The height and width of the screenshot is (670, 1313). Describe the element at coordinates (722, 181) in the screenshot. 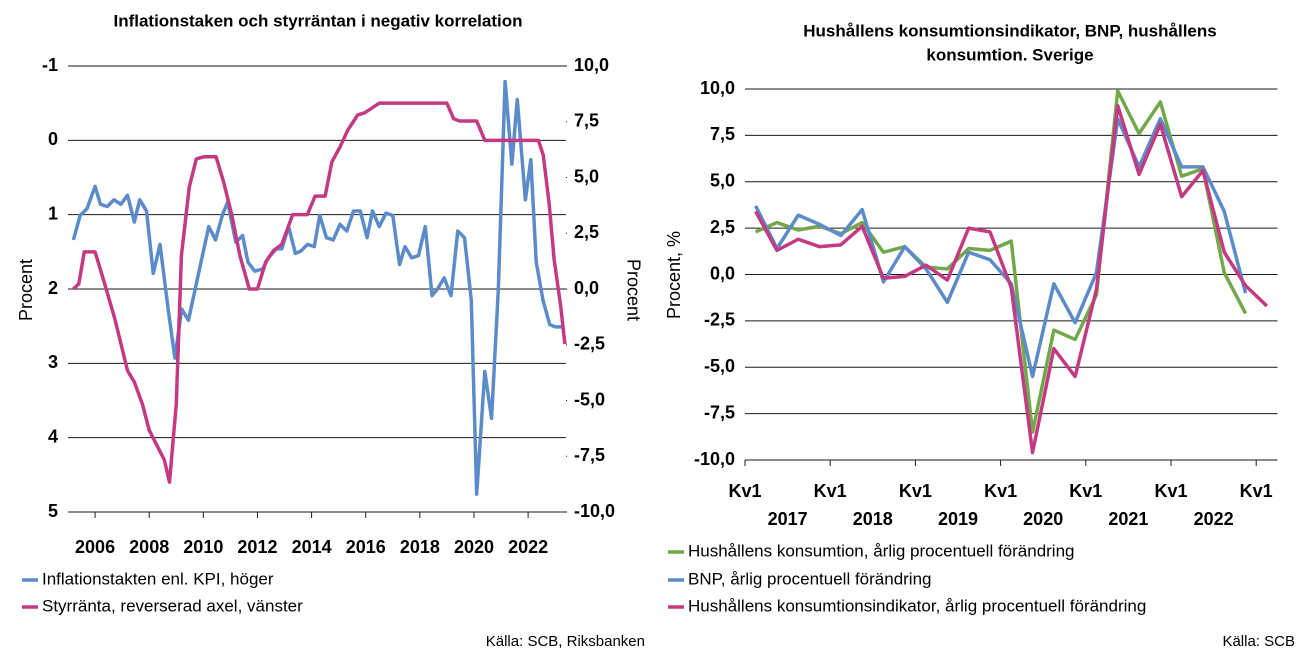

I see `y-tick-label: 5,0` at that location.